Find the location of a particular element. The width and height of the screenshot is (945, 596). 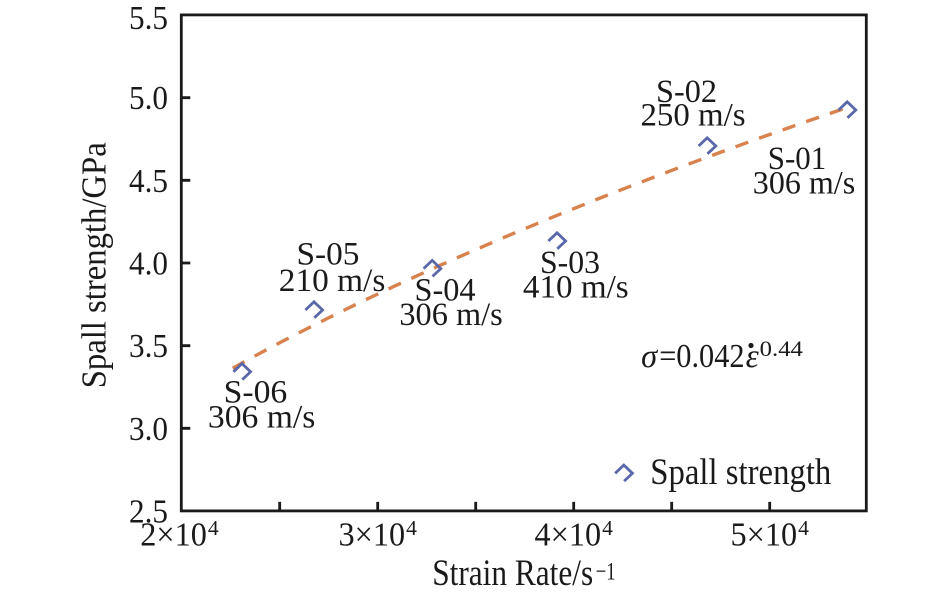

svg-text: S-02 is located at coordinates (686, 92).